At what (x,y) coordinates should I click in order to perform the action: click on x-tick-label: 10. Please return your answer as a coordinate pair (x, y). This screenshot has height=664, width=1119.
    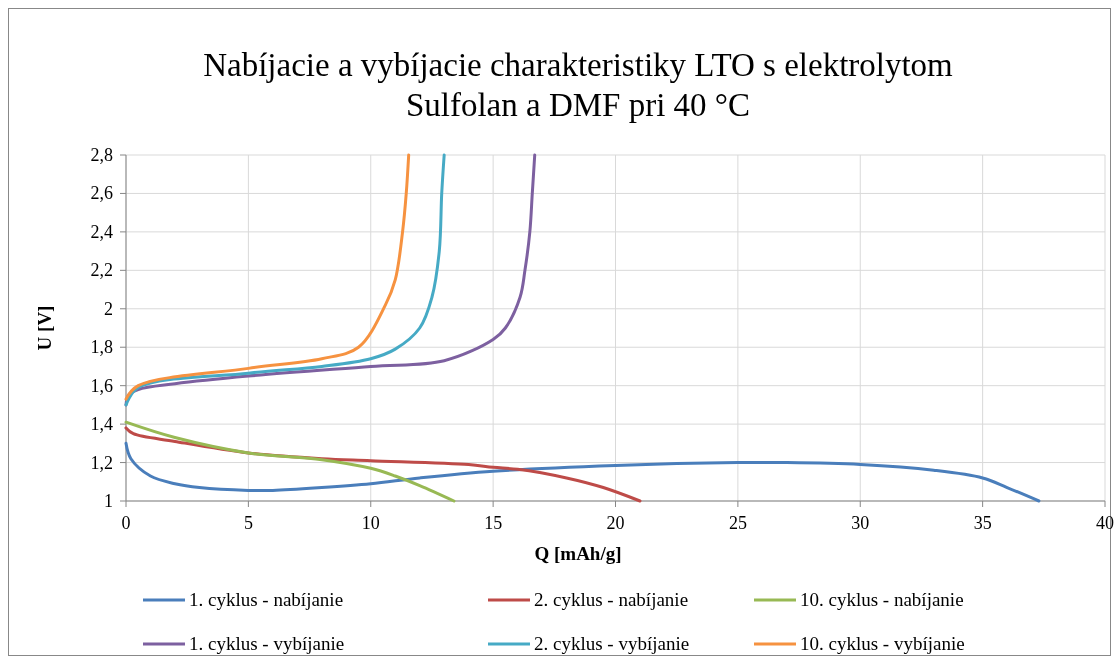
    Looking at the image, I should click on (370, 523).